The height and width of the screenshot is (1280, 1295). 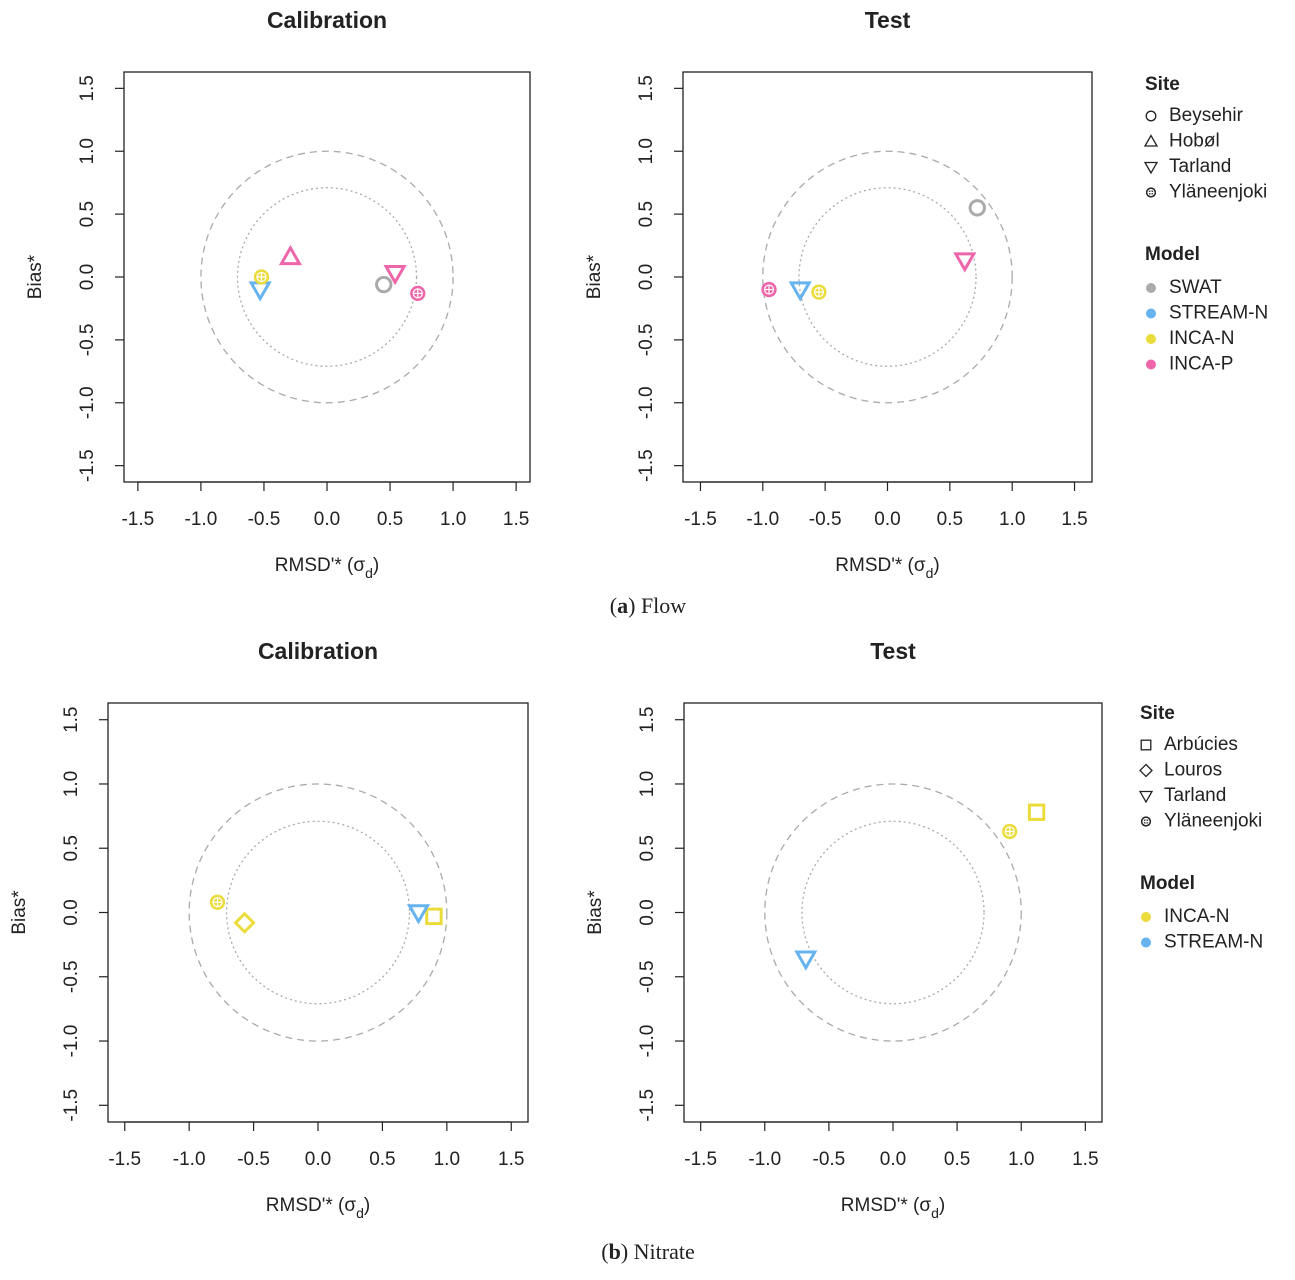 I want to click on y-axis-label: Bias*, so click(x=35, y=276).